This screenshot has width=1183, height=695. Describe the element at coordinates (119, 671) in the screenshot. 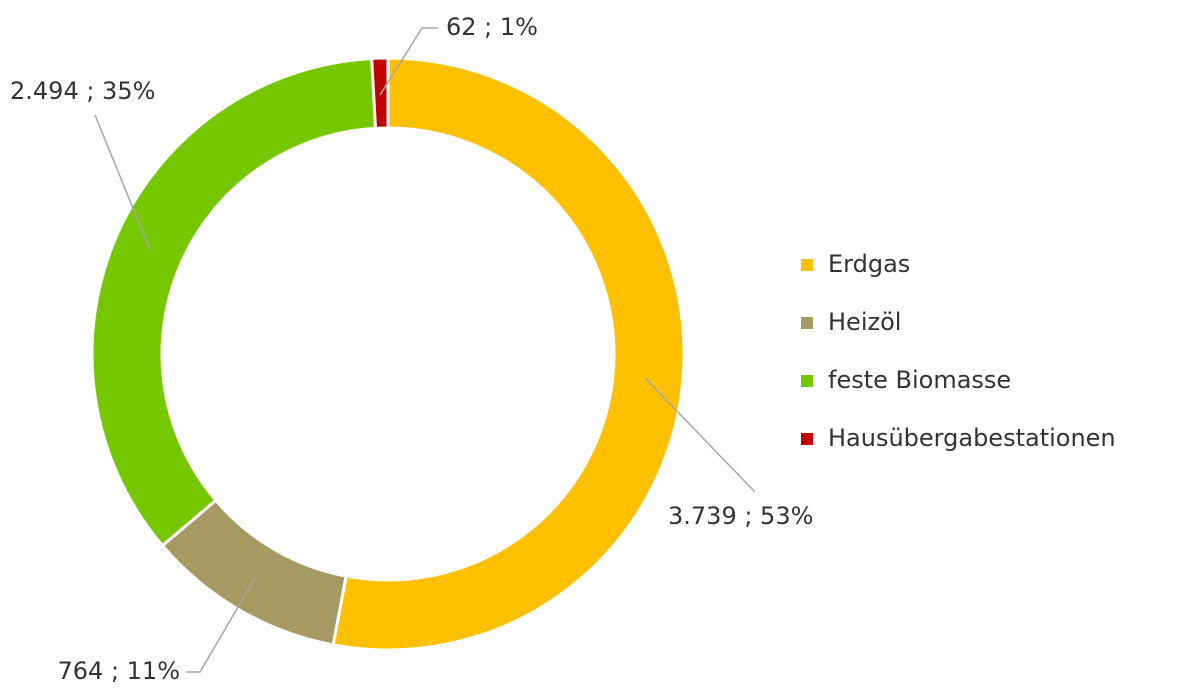

I see `data-label: 764 ; 11%` at that location.